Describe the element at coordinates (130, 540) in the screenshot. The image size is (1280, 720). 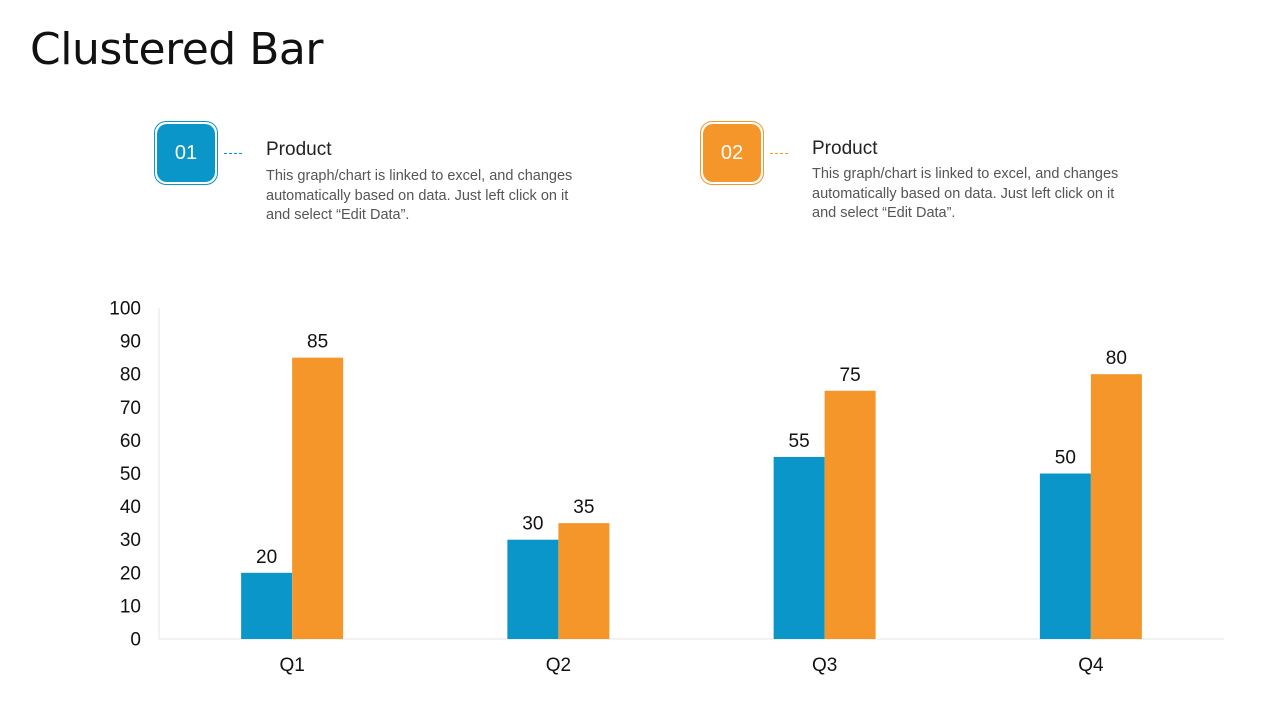
I see `y-tick-label: 30` at that location.